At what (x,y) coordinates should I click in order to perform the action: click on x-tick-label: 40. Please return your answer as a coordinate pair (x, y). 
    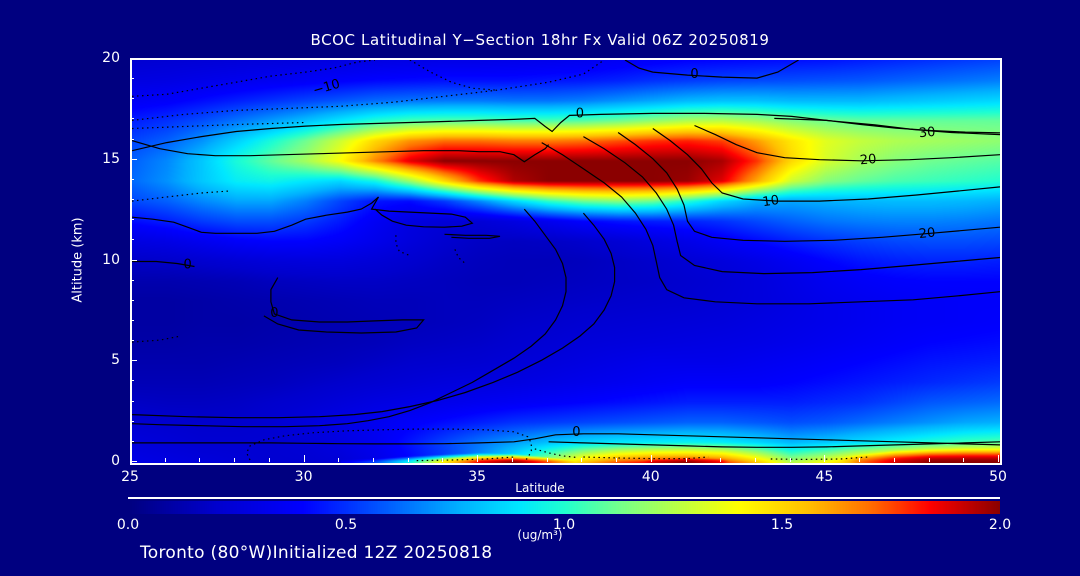
    Looking at the image, I should click on (650, 477).